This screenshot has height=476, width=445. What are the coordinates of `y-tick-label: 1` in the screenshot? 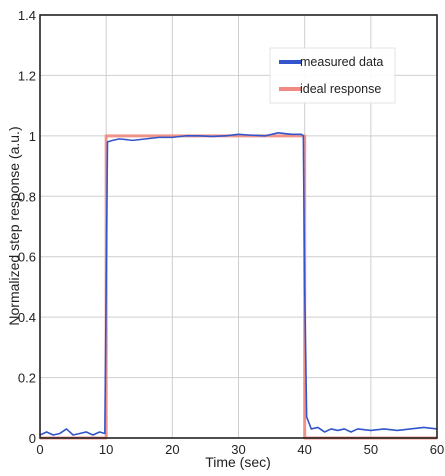 It's located at (32, 136).